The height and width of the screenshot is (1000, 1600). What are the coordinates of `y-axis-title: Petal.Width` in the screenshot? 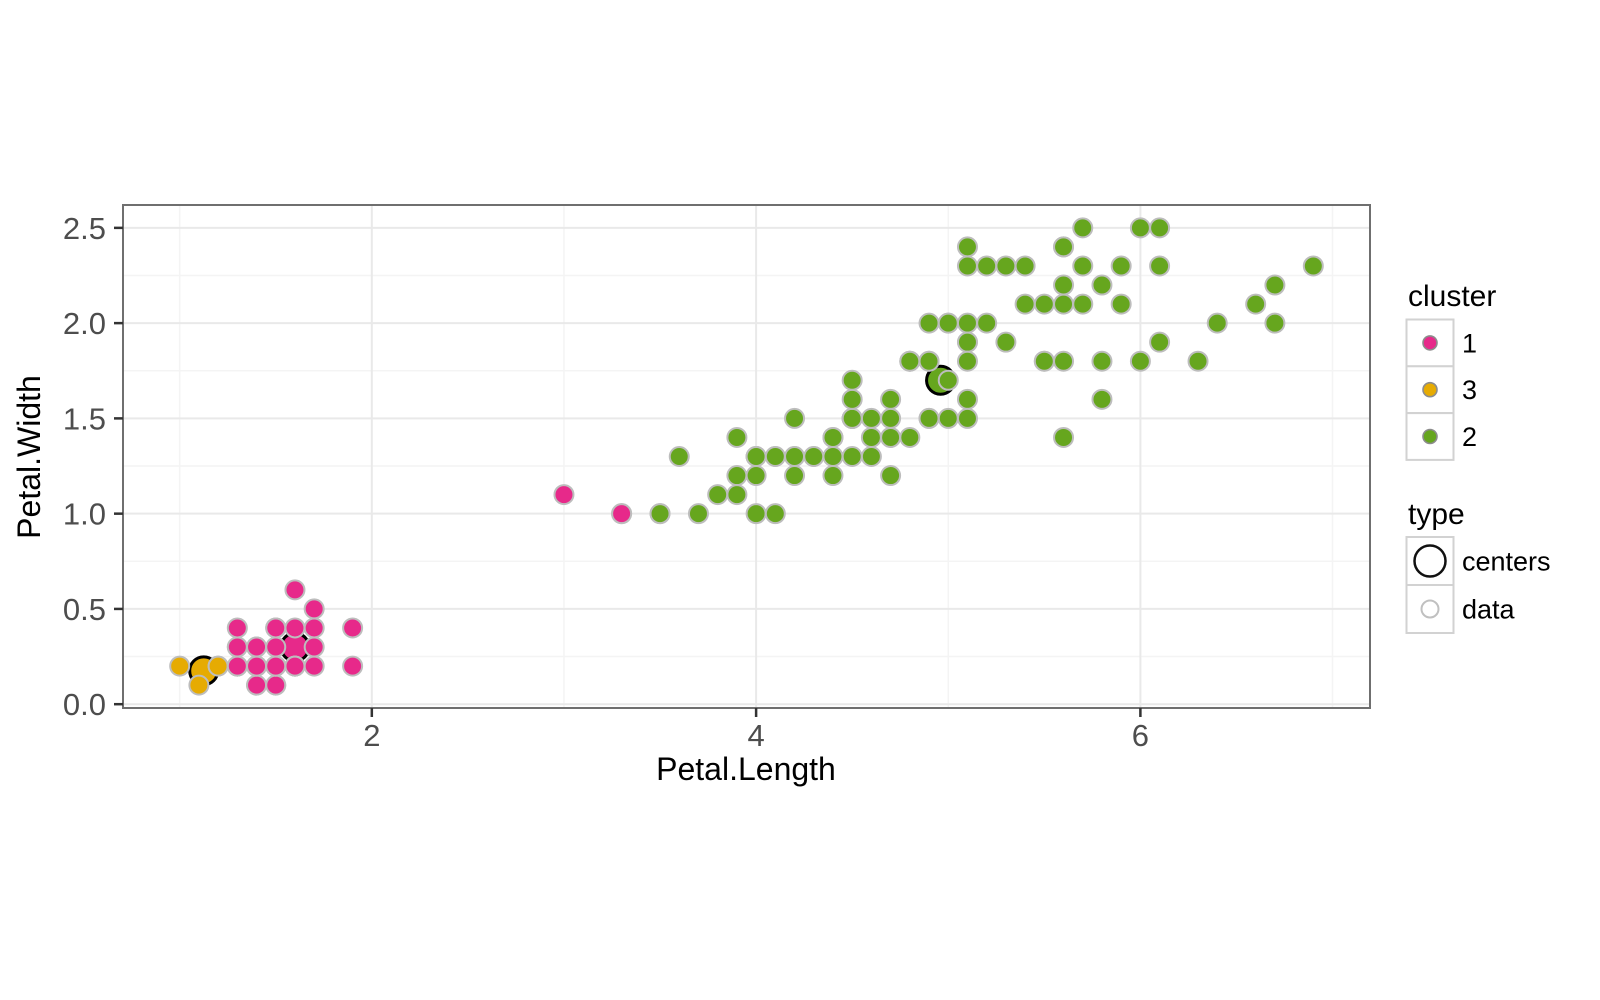 It's located at (29, 457).